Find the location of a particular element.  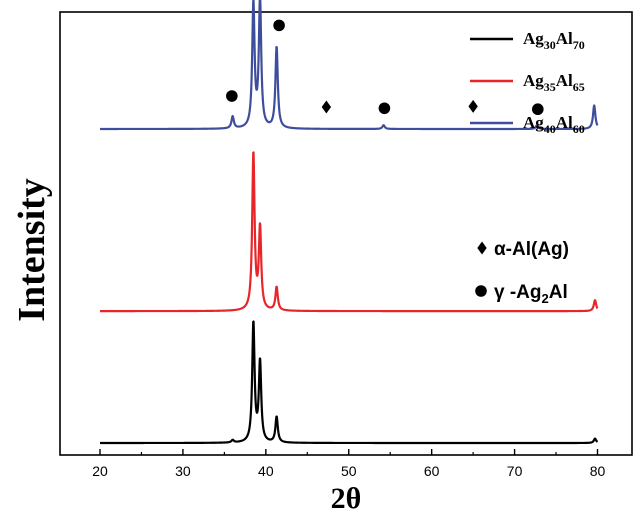

phase-markers is located at coordinates (385, 67).